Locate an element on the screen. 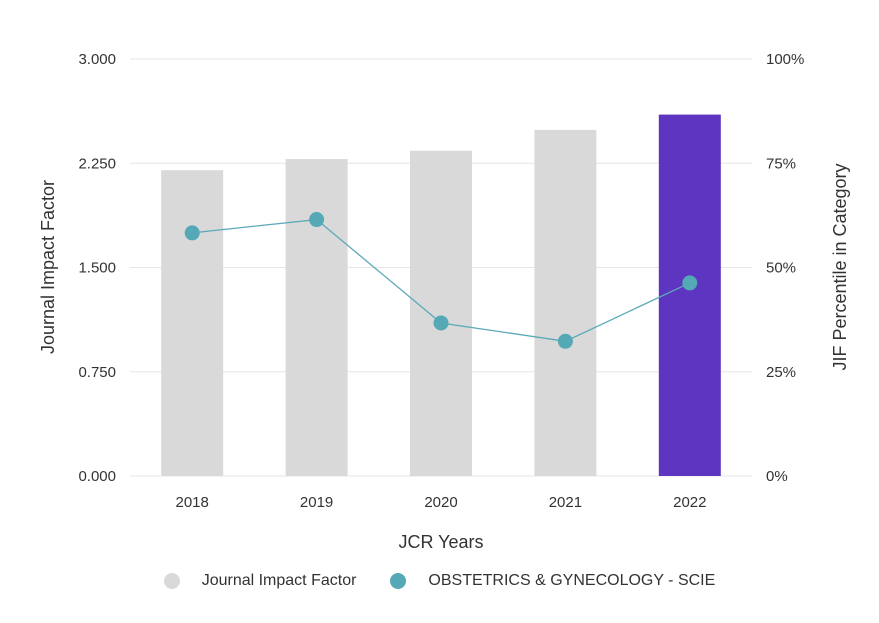 This screenshot has width=879, height=623. x-tick-label: 2020 is located at coordinates (440, 502).